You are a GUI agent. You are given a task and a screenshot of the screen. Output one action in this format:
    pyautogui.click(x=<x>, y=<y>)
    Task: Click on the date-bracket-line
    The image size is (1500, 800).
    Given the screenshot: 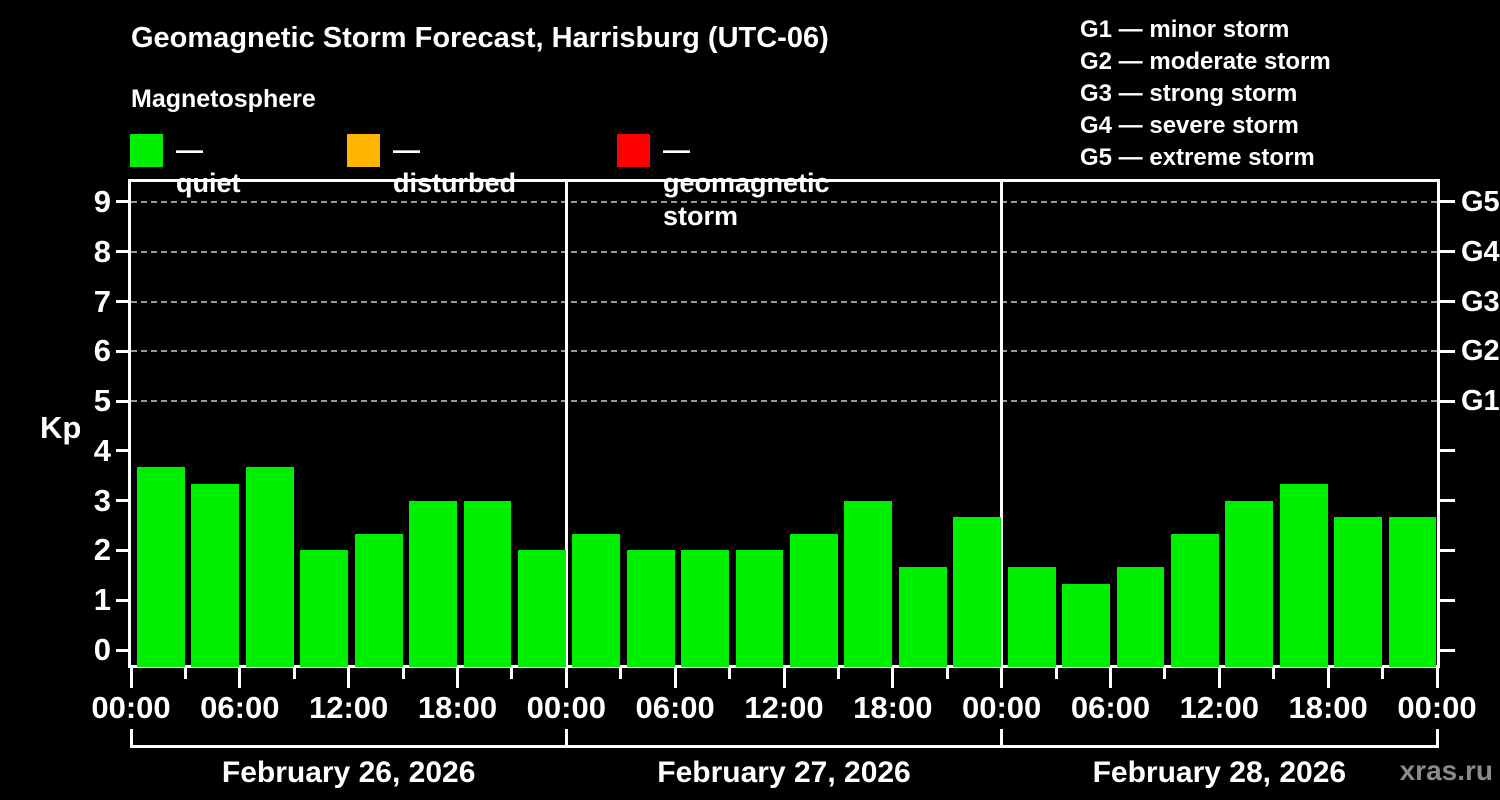 What is the action you would take?
    pyautogui.click(x=784, y=746)
    